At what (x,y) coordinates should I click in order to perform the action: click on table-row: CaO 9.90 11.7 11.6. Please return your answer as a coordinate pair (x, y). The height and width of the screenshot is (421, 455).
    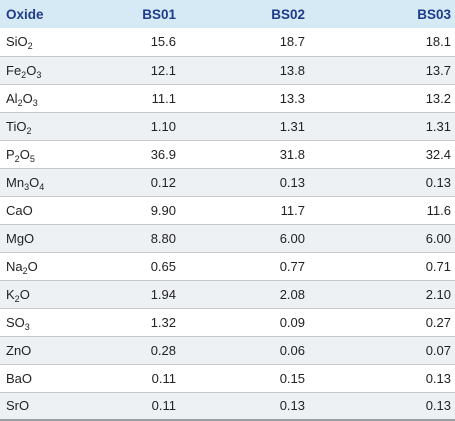
    Looking at the image, I should click on (227, 210).